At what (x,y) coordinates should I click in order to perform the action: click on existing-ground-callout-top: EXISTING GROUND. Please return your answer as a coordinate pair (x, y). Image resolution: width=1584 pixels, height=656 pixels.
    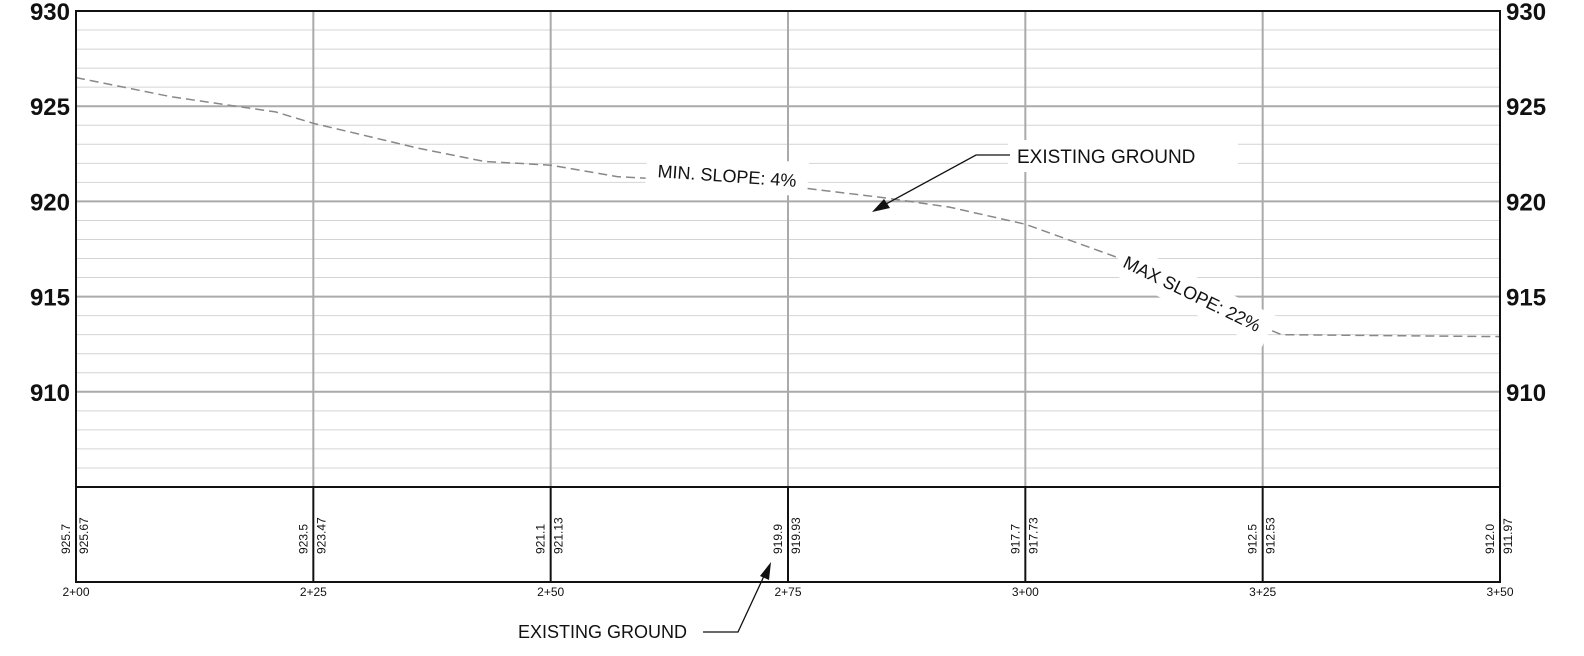
    Looking at the image, I should click on (1055, 176).